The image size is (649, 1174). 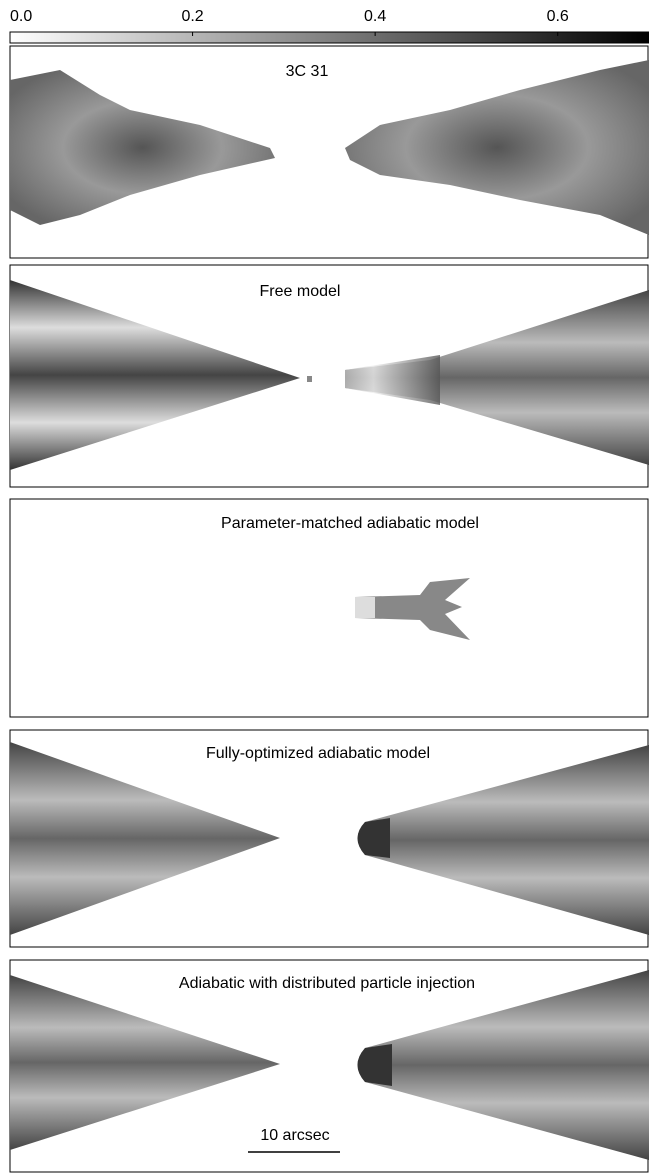 I want to click on panel-title: Free model, so click(x=300, y=291).